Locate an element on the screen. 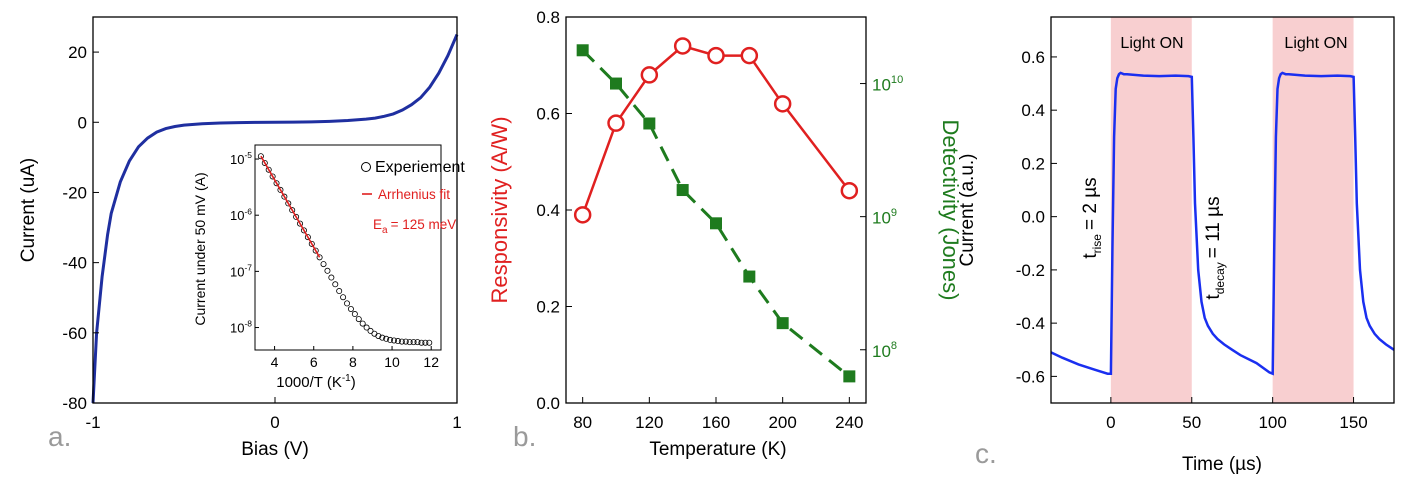  panel-b-y-label-left: Responsivity (A/W) is located at coordinates (499, 209).